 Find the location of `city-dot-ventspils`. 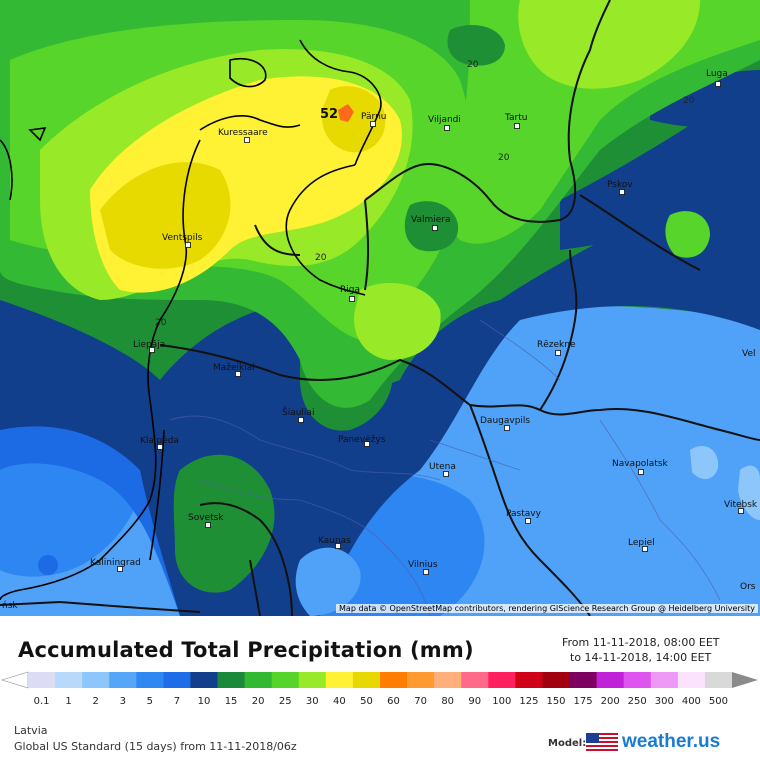

city-dot-ventspils is located at coordinates (188, 245).